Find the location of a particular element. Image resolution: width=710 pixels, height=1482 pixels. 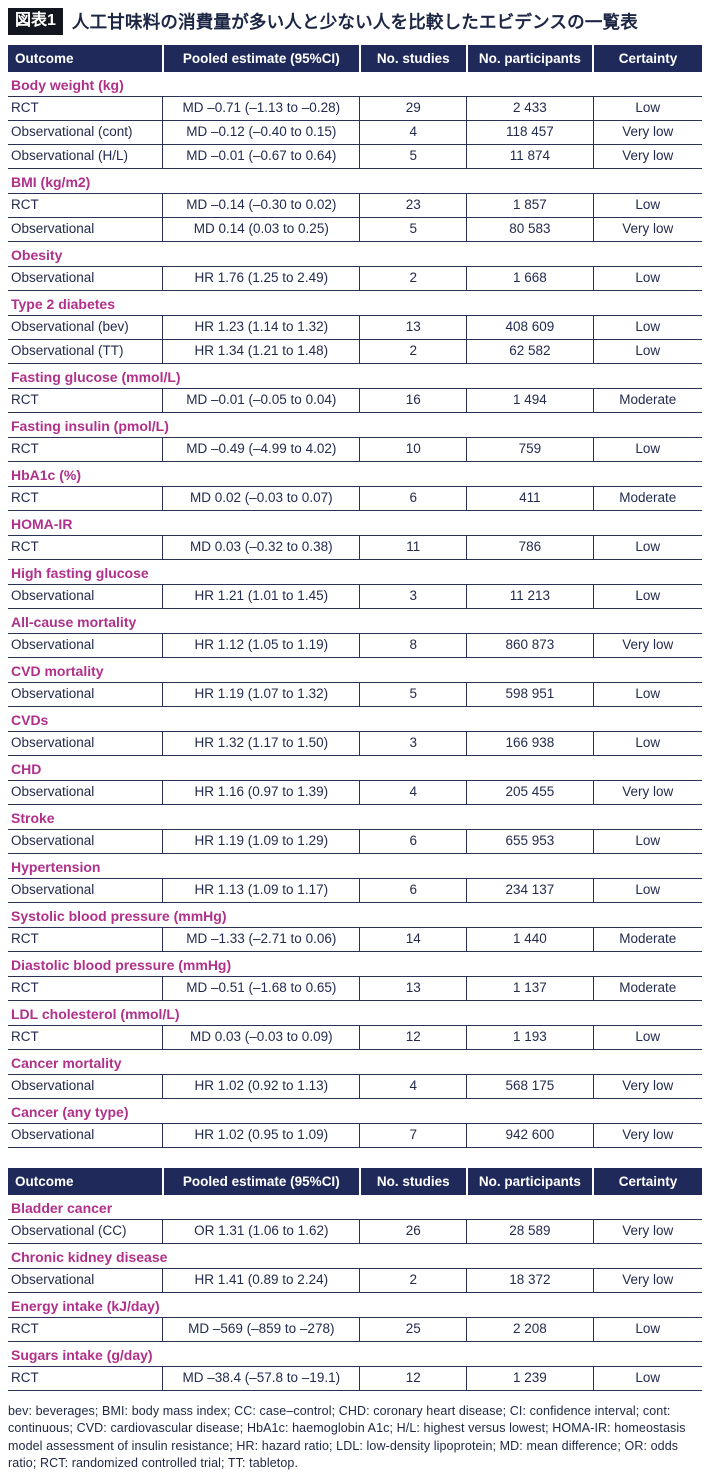

outcome-section-row: Hypertension is located at coordinates (355, 866).